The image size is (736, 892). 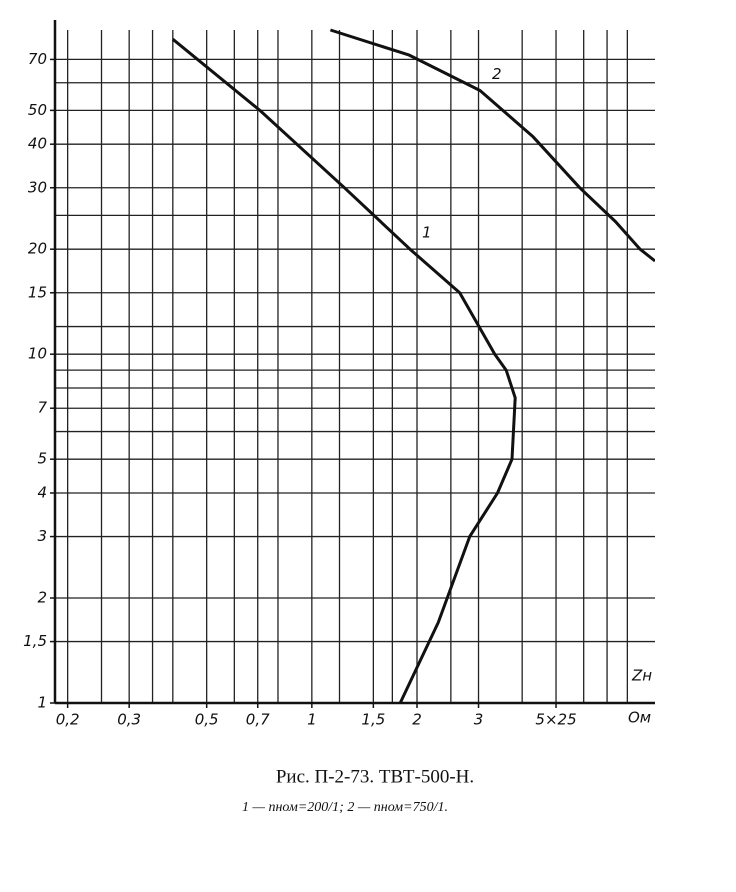 I want to click on y-tick-label: 1, so click(x=42, y=703).